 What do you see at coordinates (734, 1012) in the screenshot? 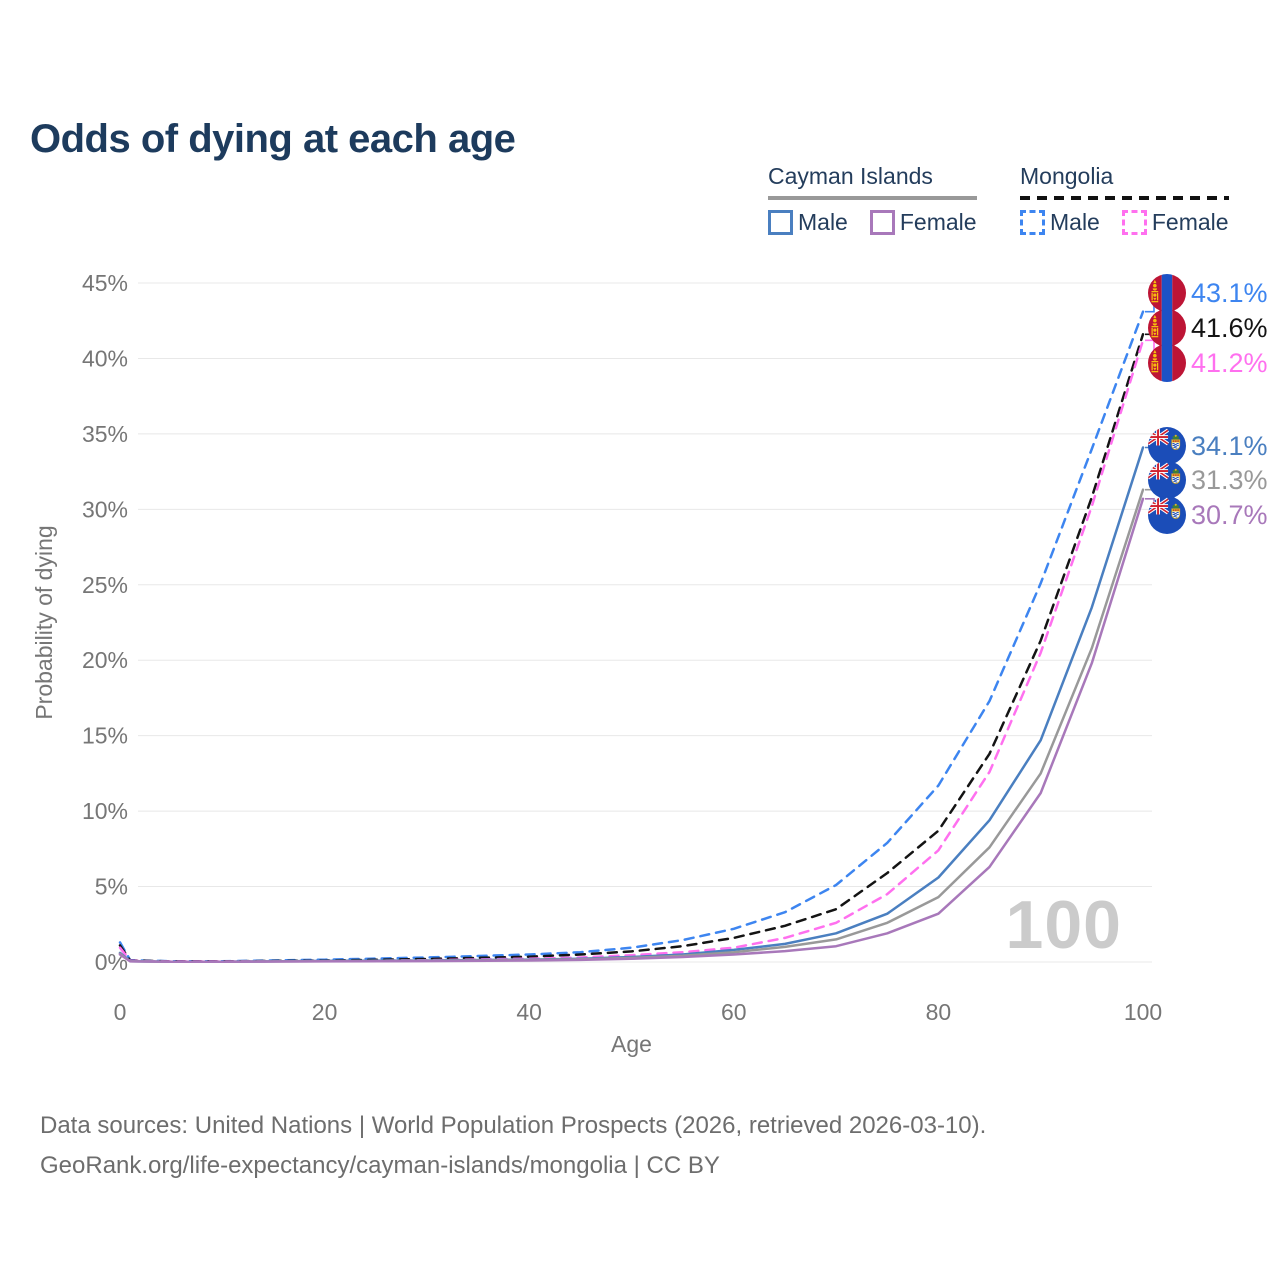
I see `x-tick-label: 60` at bounding box center [734, 1012].